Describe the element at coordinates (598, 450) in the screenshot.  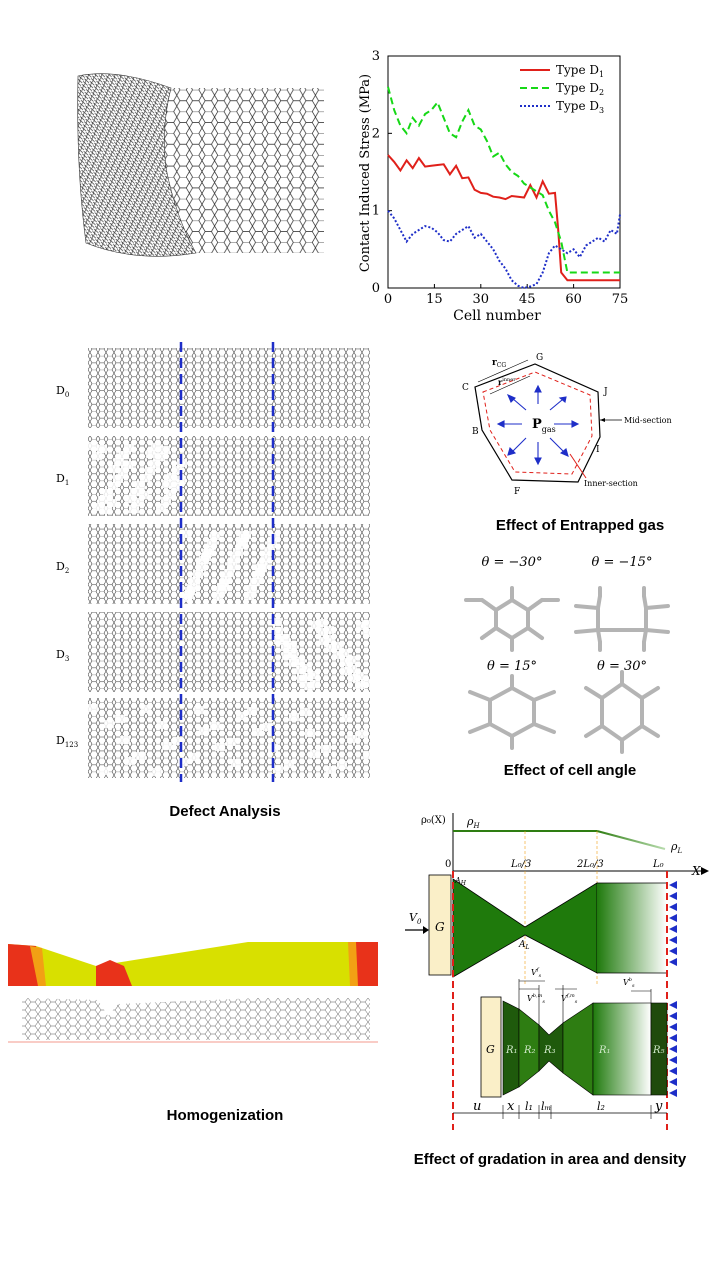
I see `gas-vertex-i: I` at that location.